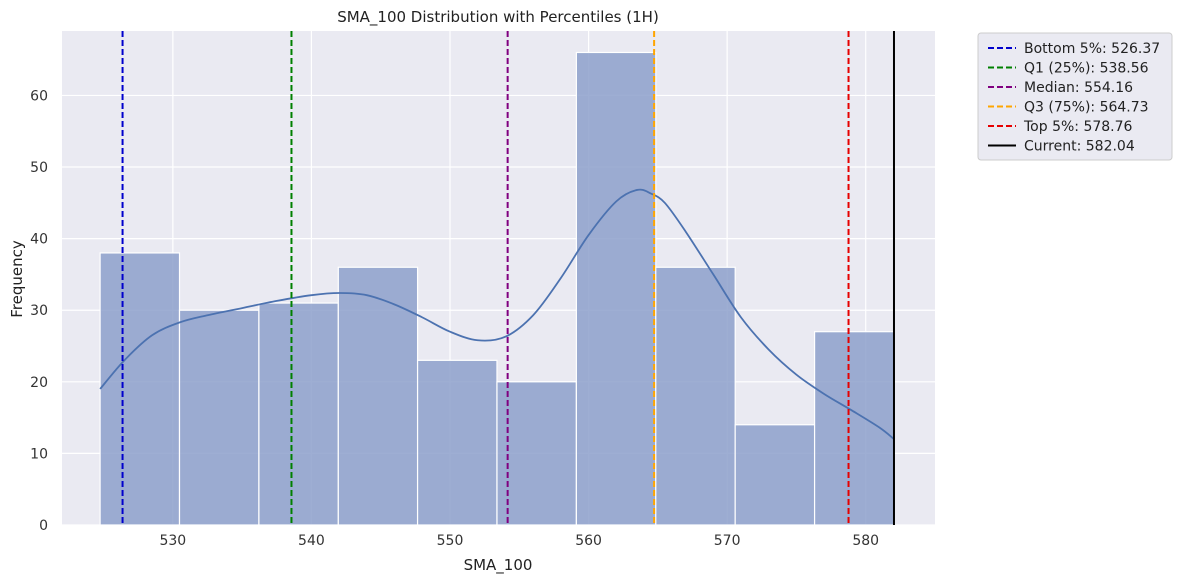  I want to click on x-axis-title: SMA_100, so click(498, 565).